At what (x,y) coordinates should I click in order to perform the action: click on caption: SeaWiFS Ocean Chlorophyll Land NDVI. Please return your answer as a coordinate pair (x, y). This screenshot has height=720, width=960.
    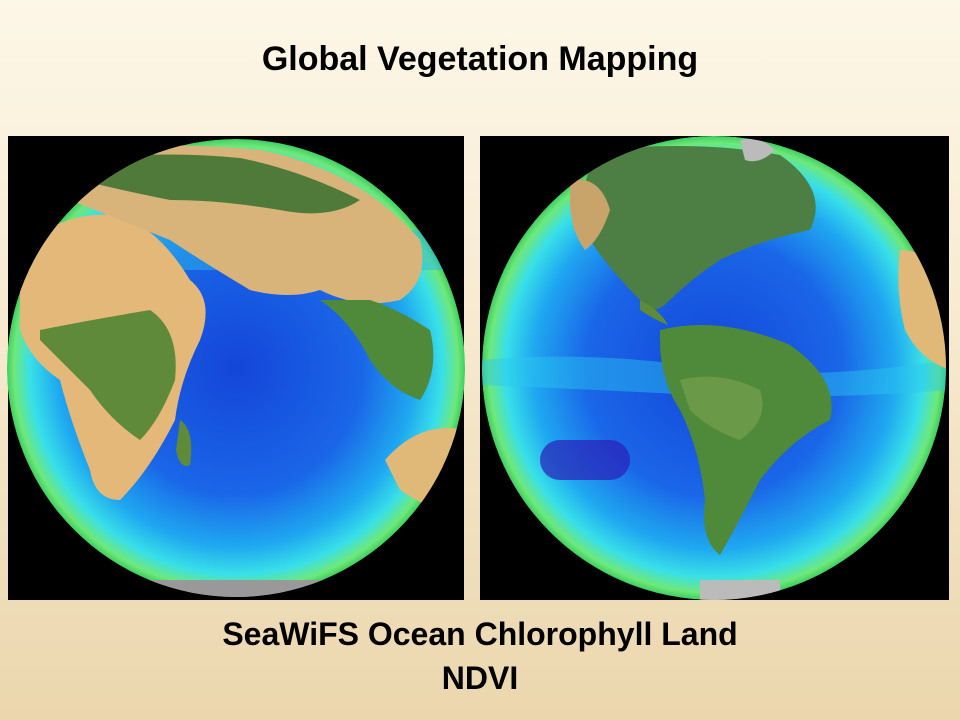
    Looking at the image, I should click on (480, 656).